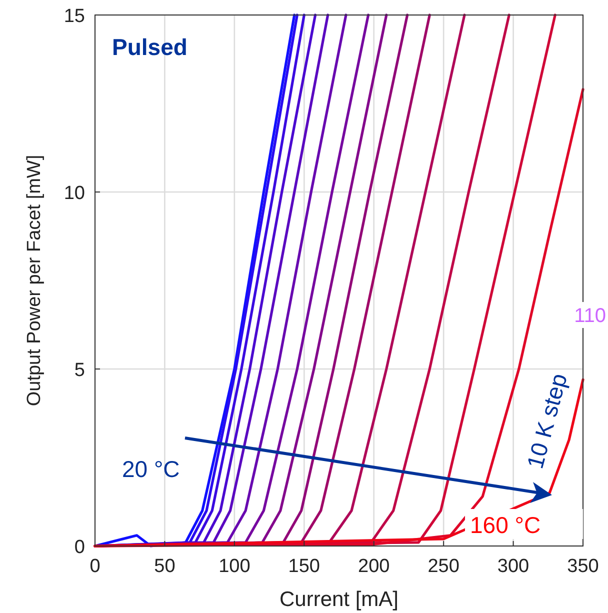  I want to click on annotation: Pulsed, so click(150, 47).